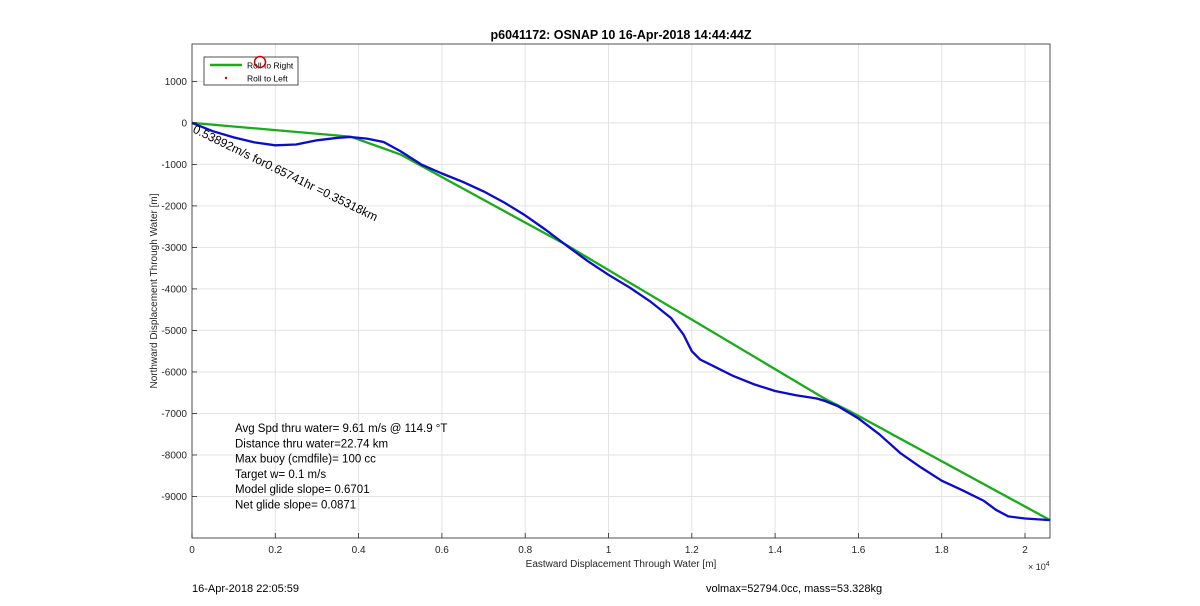  What do you see at coordinates (302, 490) in the screenshot?
I see `stats-line: Model glide slope= 0.6701` at bounding box center [302, 490].